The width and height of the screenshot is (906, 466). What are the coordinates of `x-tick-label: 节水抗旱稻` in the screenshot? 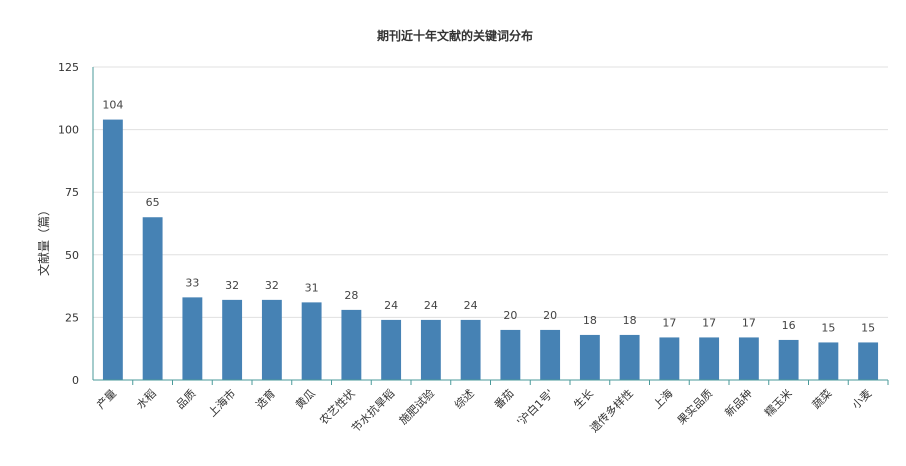 It's located at (372, 410).